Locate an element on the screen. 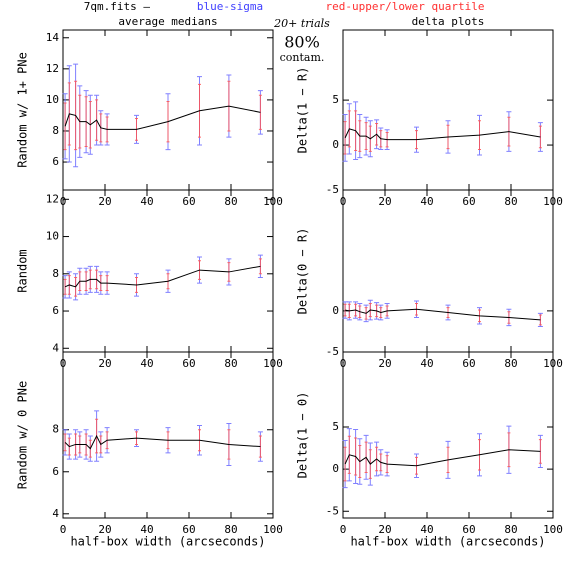 The height and width of the screenshot is (574, 574). y-axis-label: Delta(1 − R) is located at coordinates (303, 110).